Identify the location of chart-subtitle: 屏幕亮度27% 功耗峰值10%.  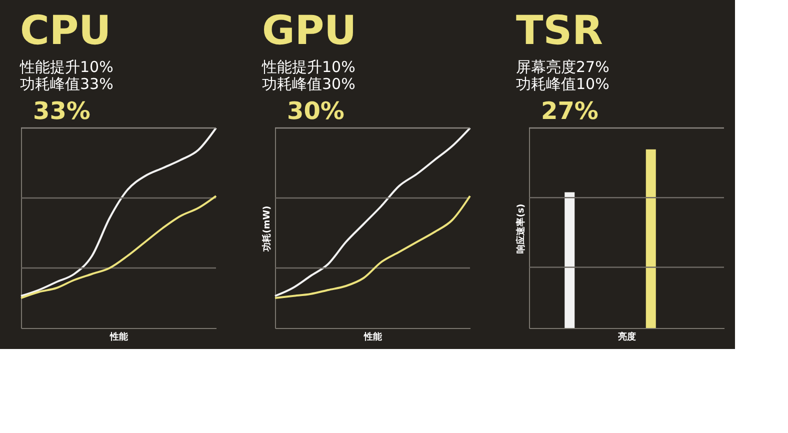
(563, 75).